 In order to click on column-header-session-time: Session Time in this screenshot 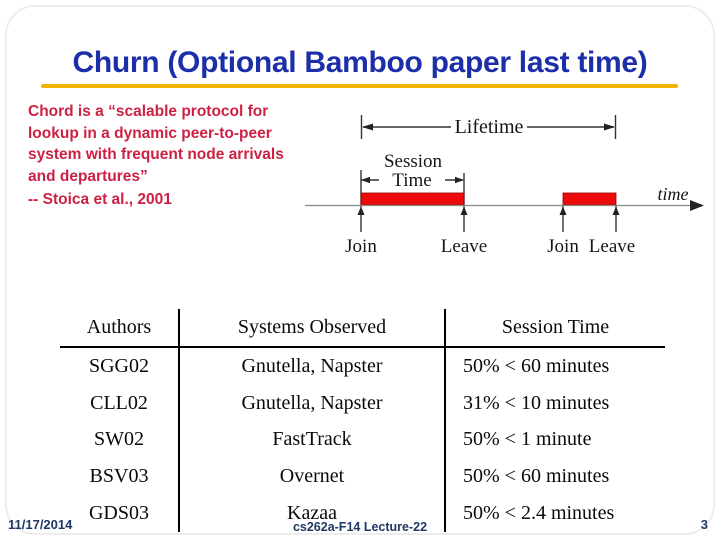, I will do `click(554, 327)`.